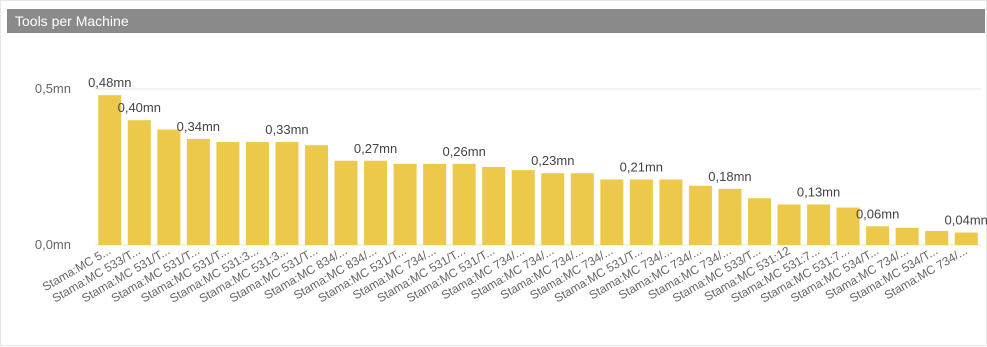  Describe the element at coordinates (53, 88) in the screenshot. I see `y-tick-label: 0,5mn` at that location.